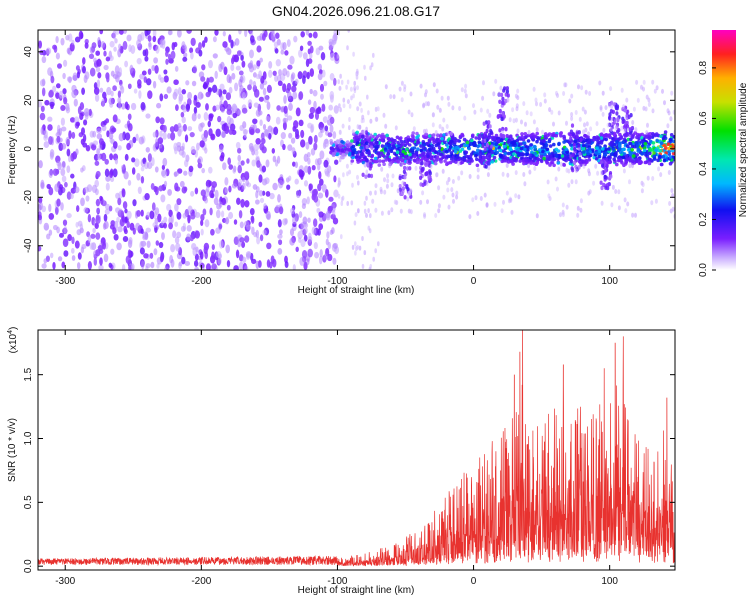  I want to click on colorbar-label: Normalized spectral amplitude, so click(743, 149).